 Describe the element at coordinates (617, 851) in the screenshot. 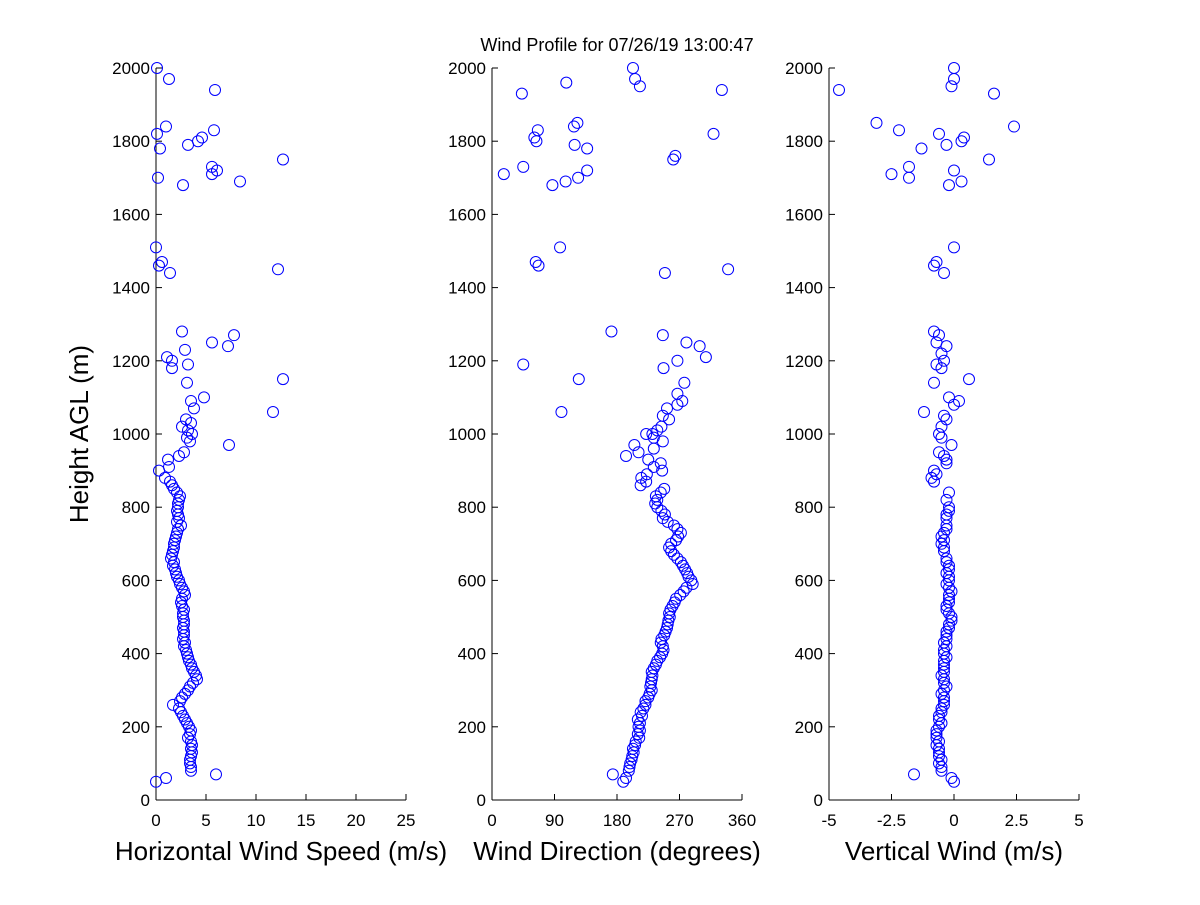

I see `x-axis-label: Wind Direction (degrees)` at that location.